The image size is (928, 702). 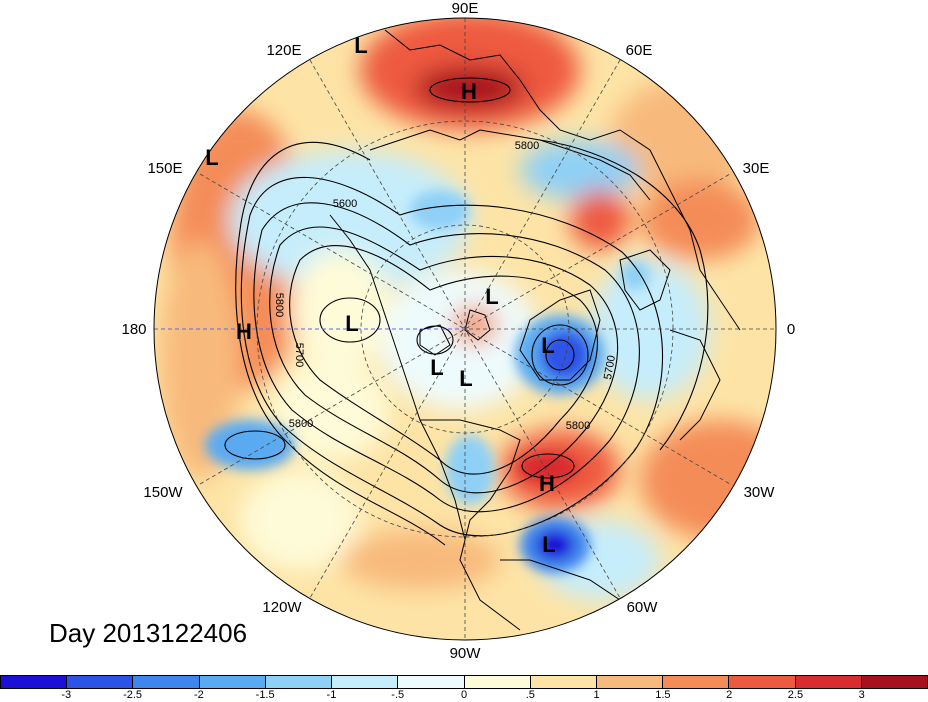 What do you see at coordinates (791, 329) in the screenshot?
I see `lon-label-0: 0` at bounding box center [791, 329].